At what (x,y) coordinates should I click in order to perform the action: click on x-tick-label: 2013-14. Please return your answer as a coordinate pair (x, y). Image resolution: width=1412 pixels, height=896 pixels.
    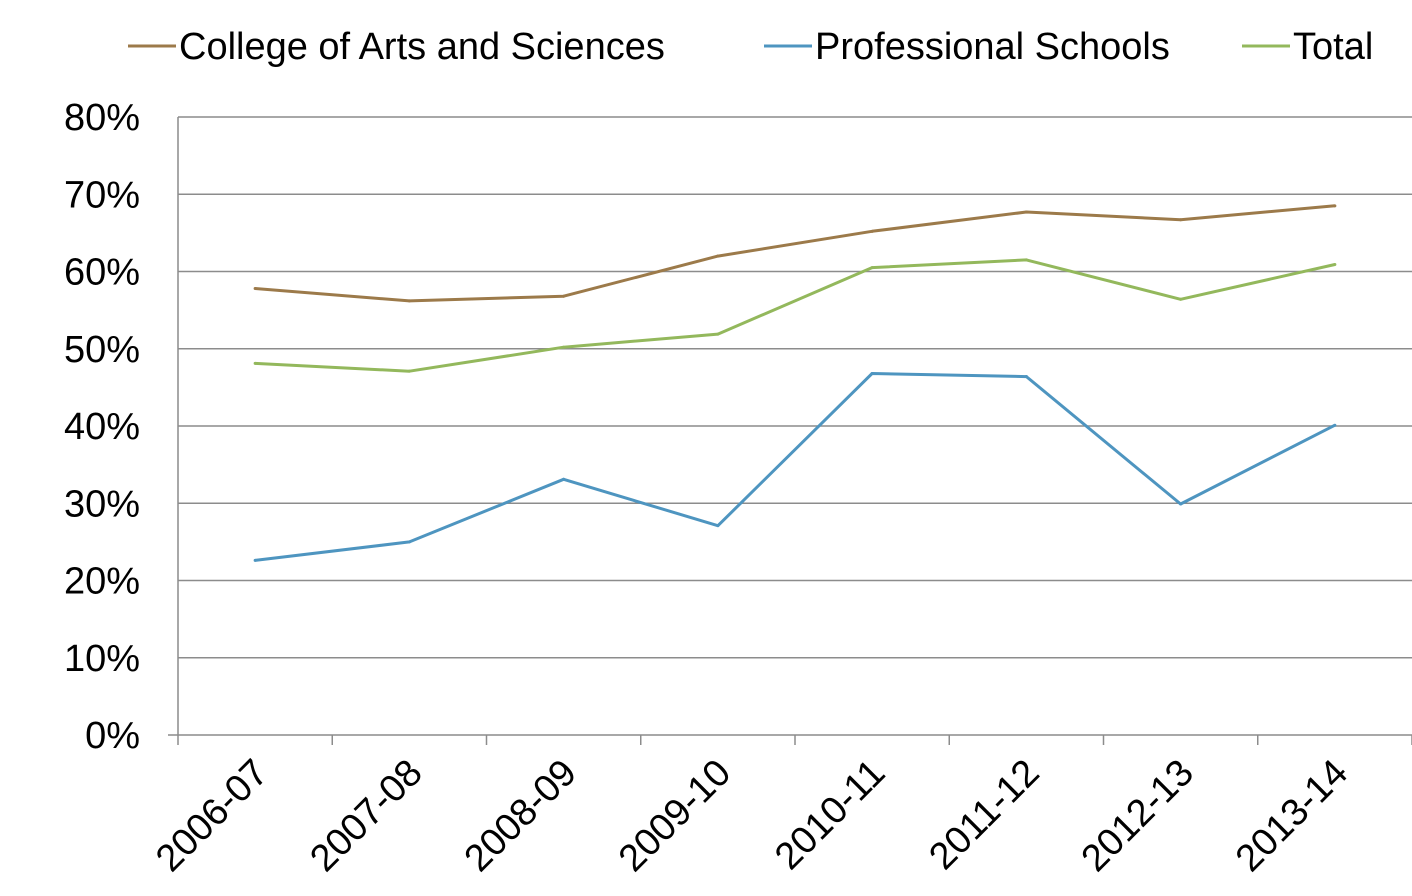
    Looking at the image, I should click on (1292, 816).